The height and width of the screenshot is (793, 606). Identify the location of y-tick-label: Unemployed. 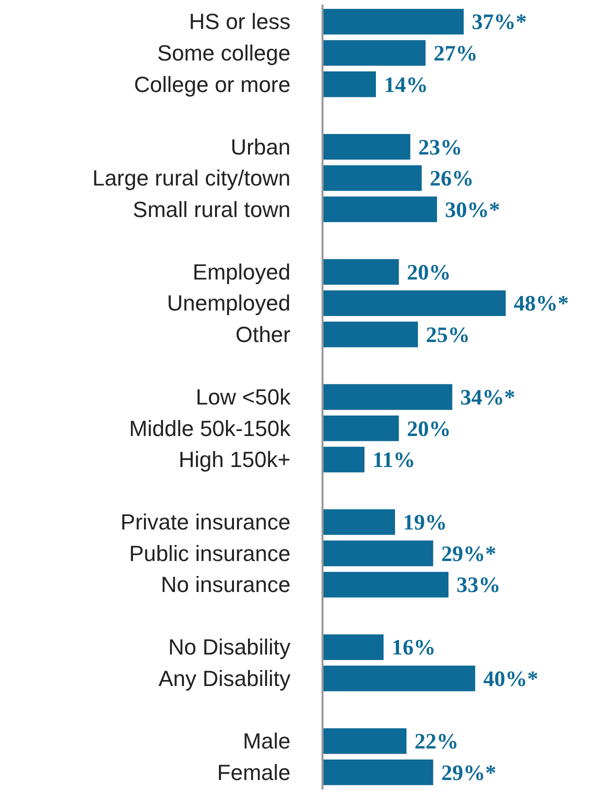
(228, 303).